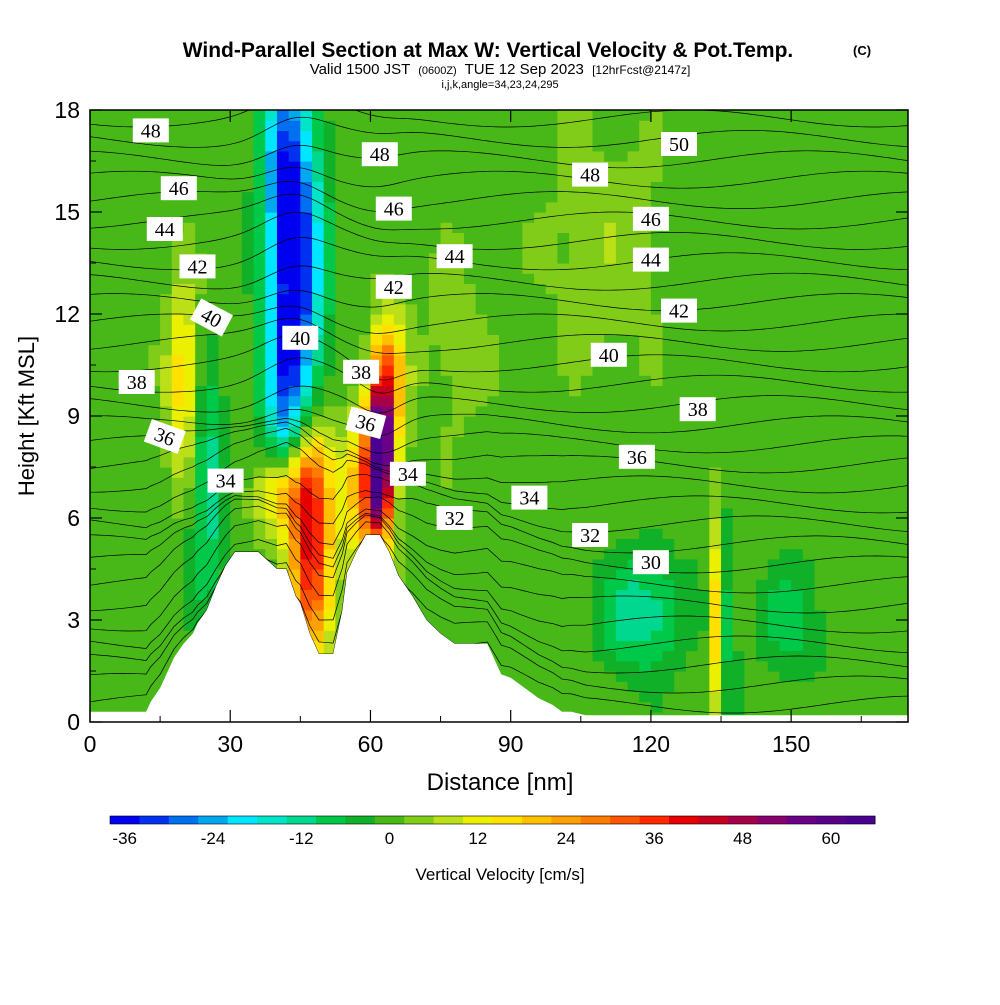  Describe the element at coordinates (366, 423) in the screenshot. I see `isentrope-label-box` at that location.